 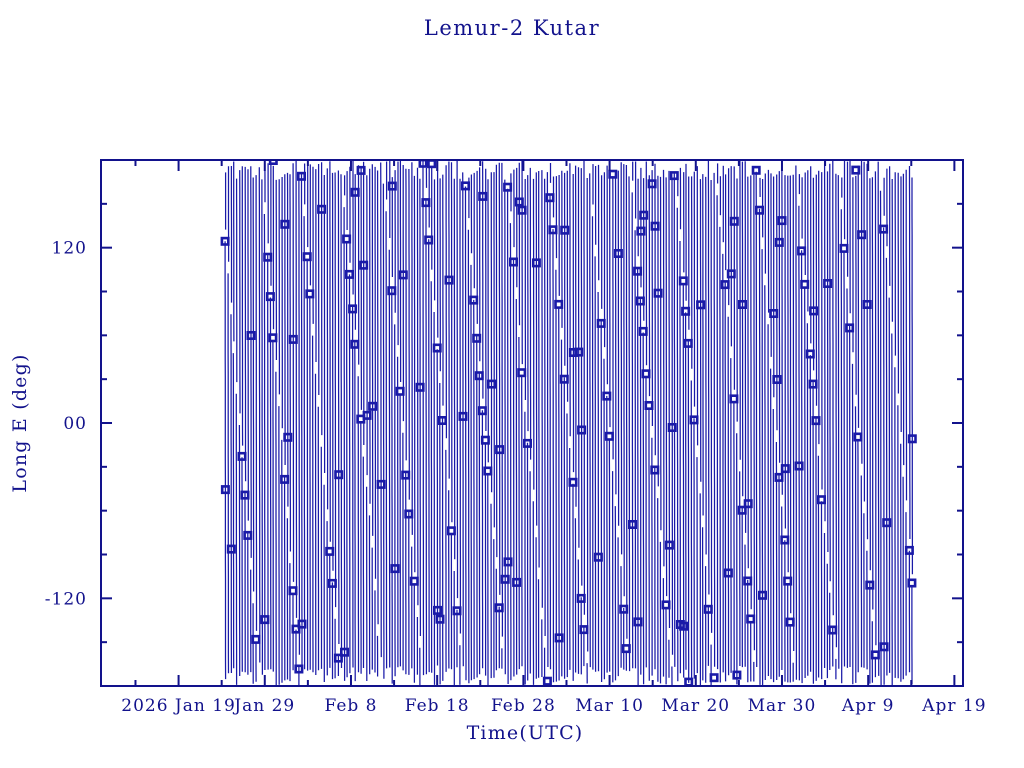 I want to click on page-title: Lemur-2 Kutar, so click(x=512, y=28).